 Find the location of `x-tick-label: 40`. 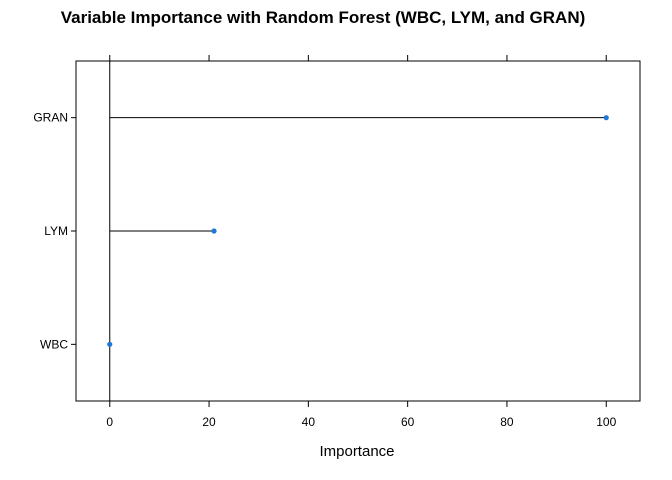

x-tick-label: 40 is located at coordinates (309, 422).